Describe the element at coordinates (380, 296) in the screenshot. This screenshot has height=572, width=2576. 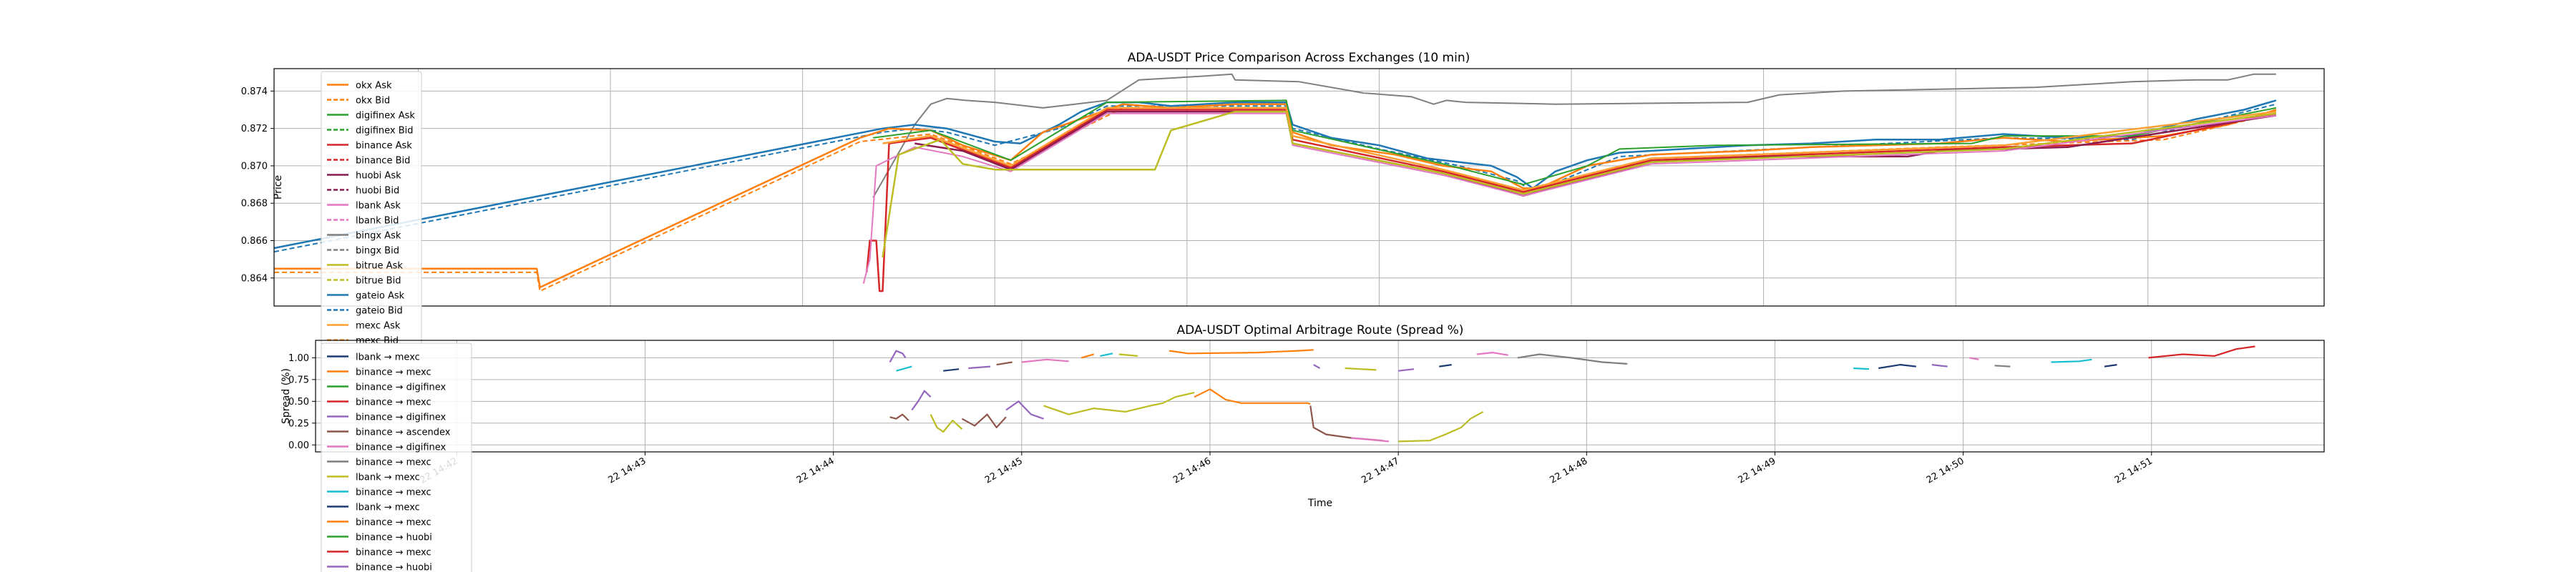
I see `top-legend-label: gateio Ask` at that location.